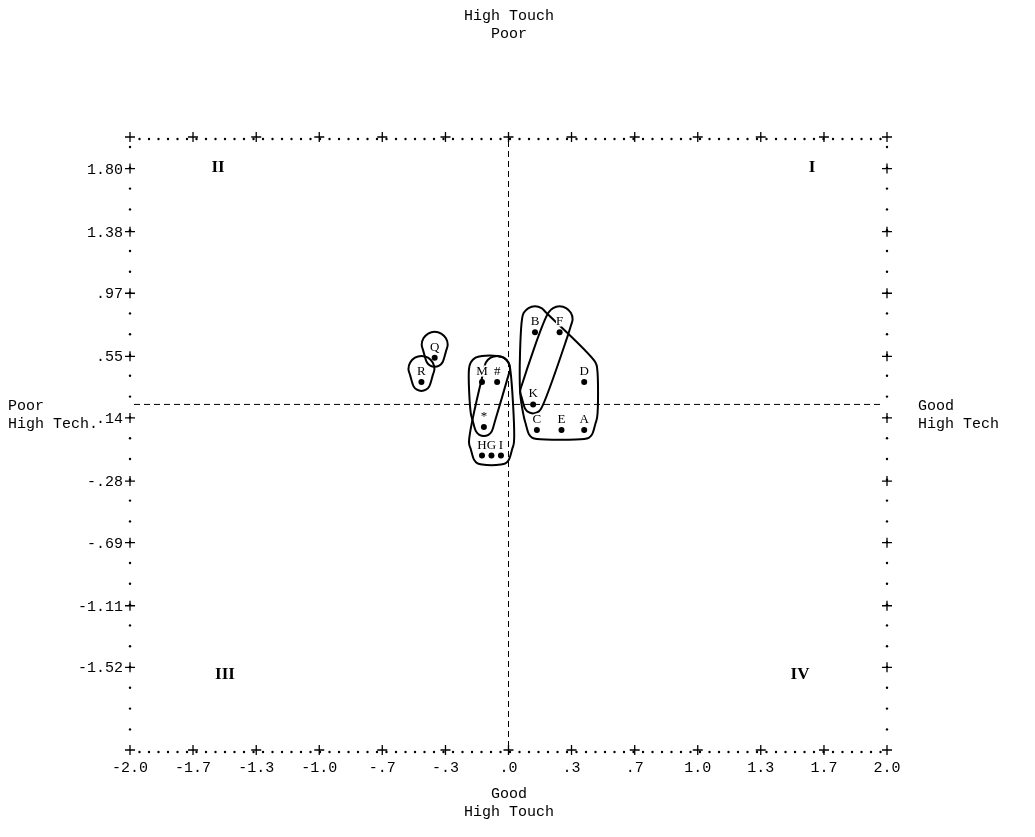 The height and width of the screenshot is (837, 1035). I want to click on x-tick-label: 1.0, so click(698, 768).